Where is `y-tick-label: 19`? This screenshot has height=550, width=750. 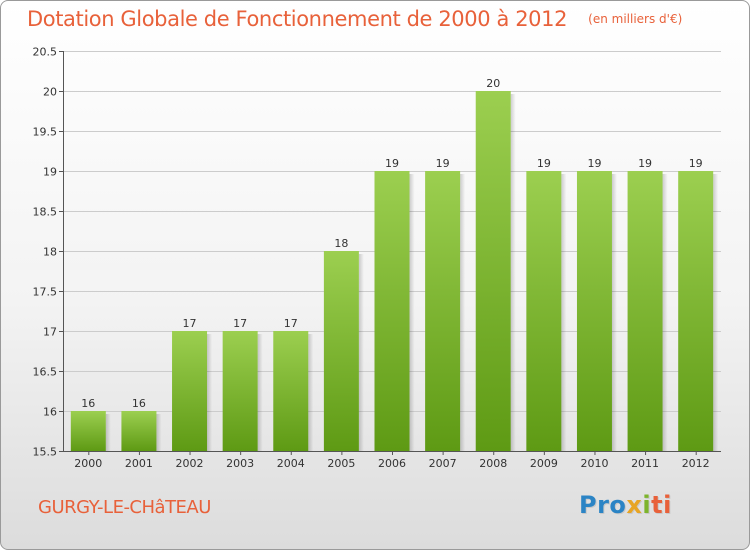 y-tick-label: 19 is located at coordinates (50, 172).